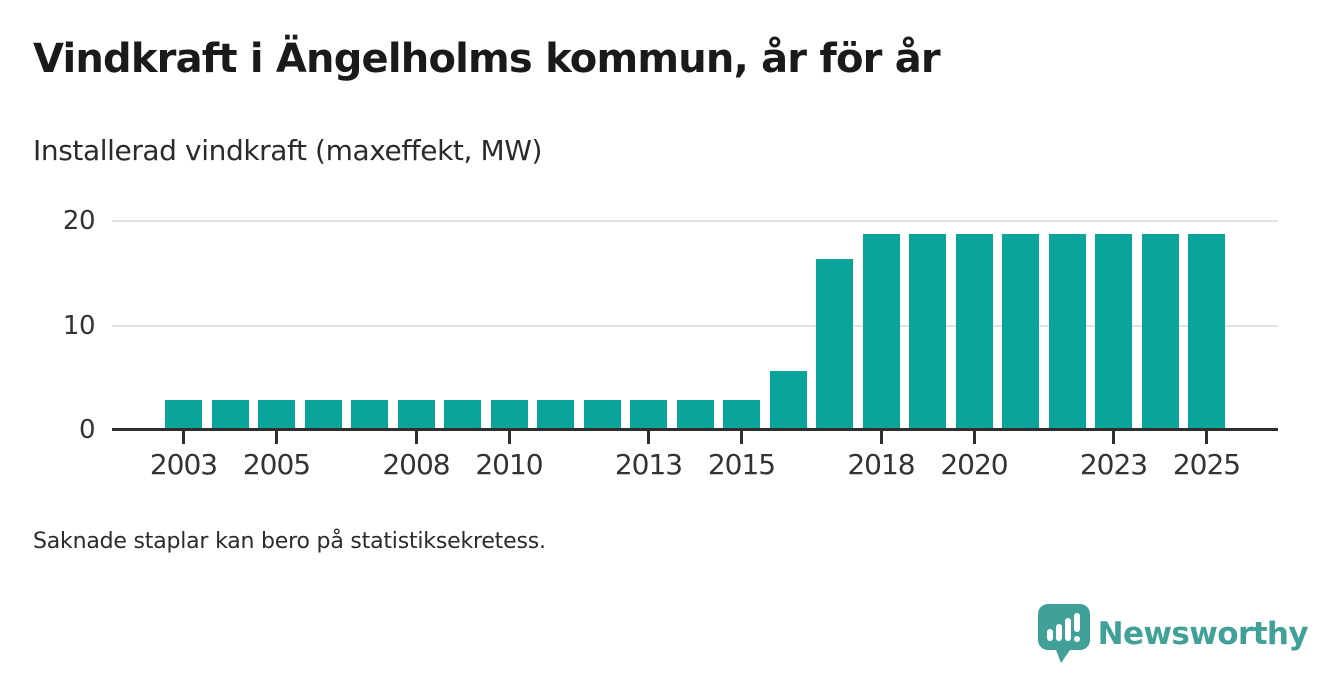  Describe the element at coordinates (834, 344) in the screenshot. I see `bar-2017` at that location.